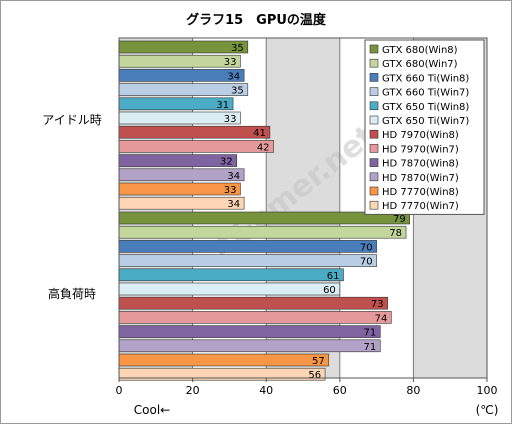  I want to click on x-tick-label: 80, so click(413, 390).